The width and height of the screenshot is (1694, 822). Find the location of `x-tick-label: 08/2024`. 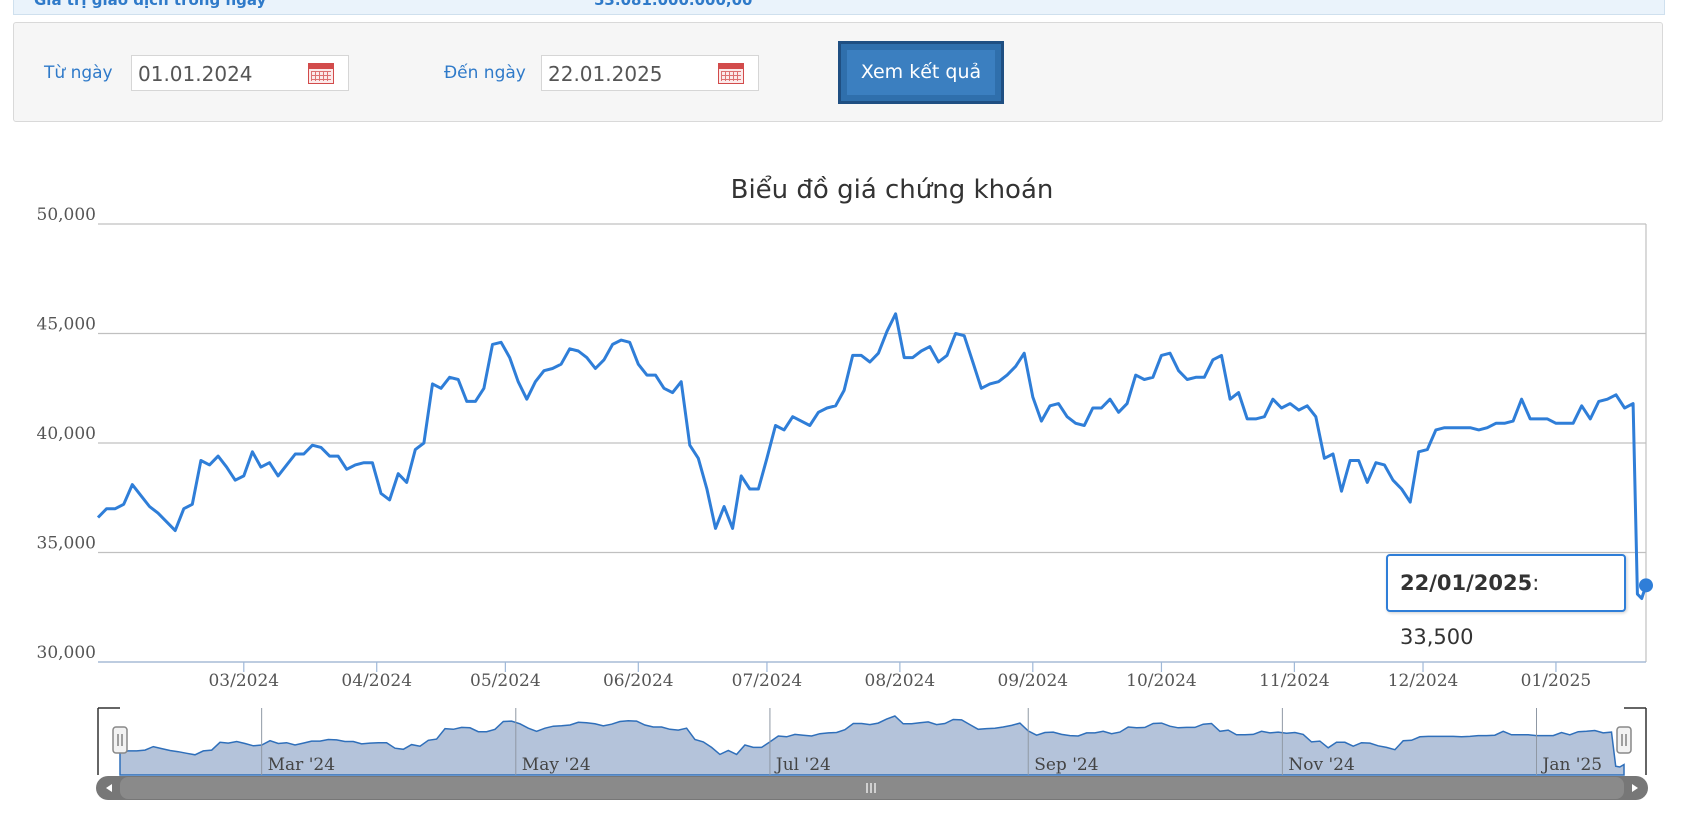

x-tick-label: 08/2024 is located at coordinates (900, 681).